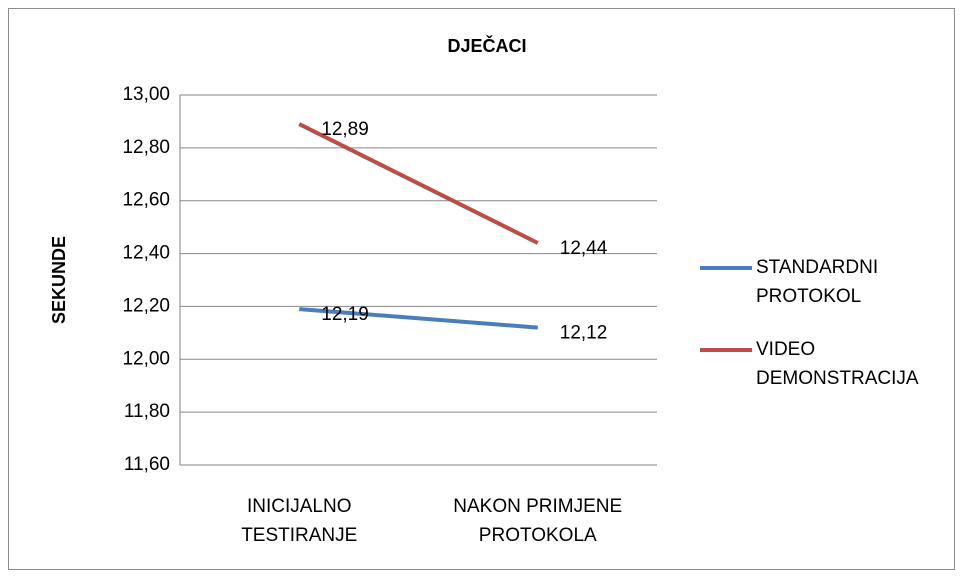 This screenshot has width=962, height=577. I want to click on y-axis-label: SEKUNDE, so click(59, 280).